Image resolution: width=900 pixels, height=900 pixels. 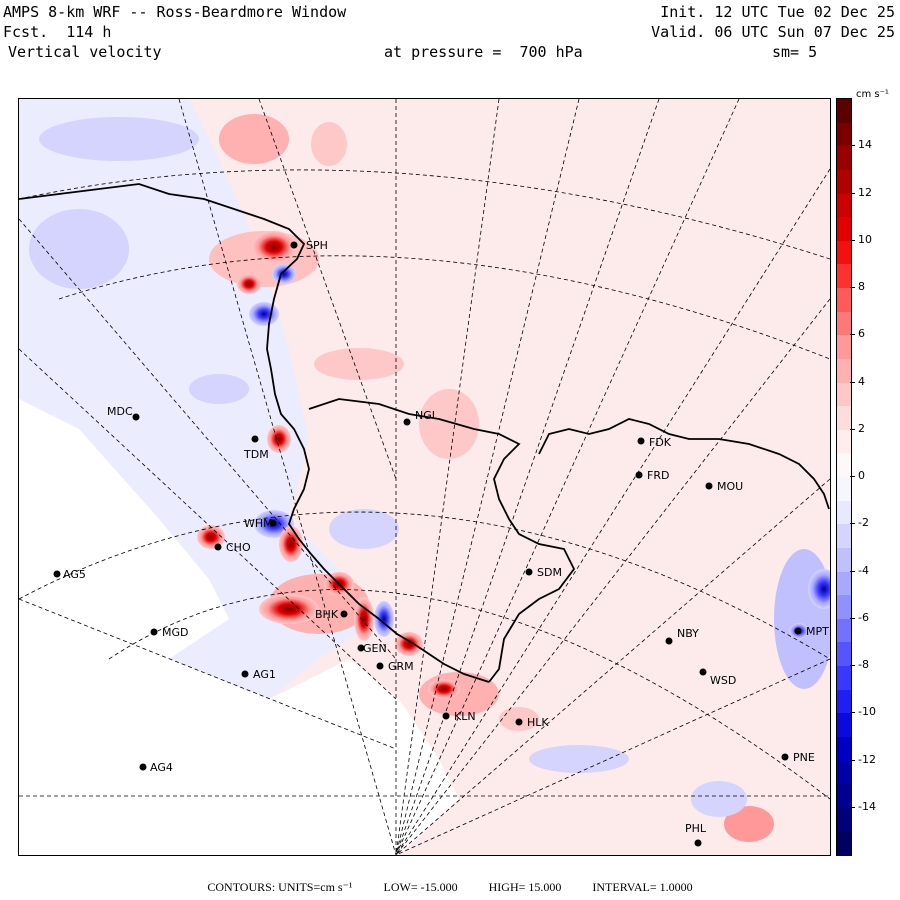 I want to click on colorbar-tick-label: -10, so click(x=867, y=712).